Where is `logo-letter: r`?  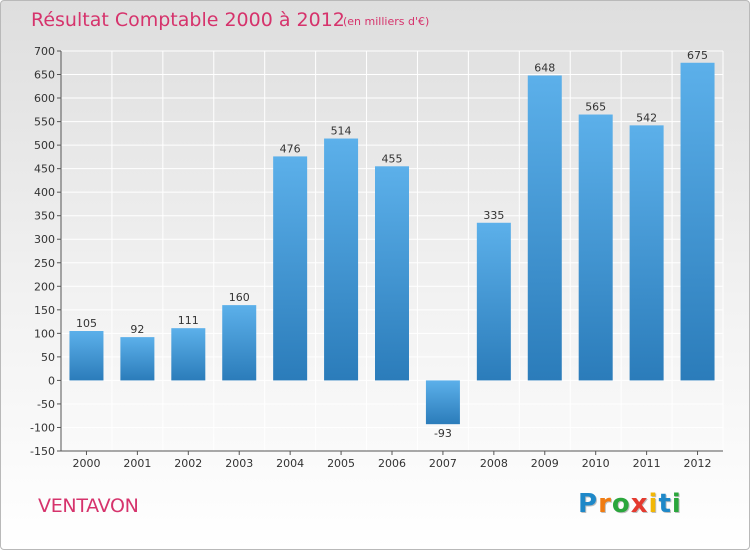
logo-letter: r is located at coordinates (605, 504).